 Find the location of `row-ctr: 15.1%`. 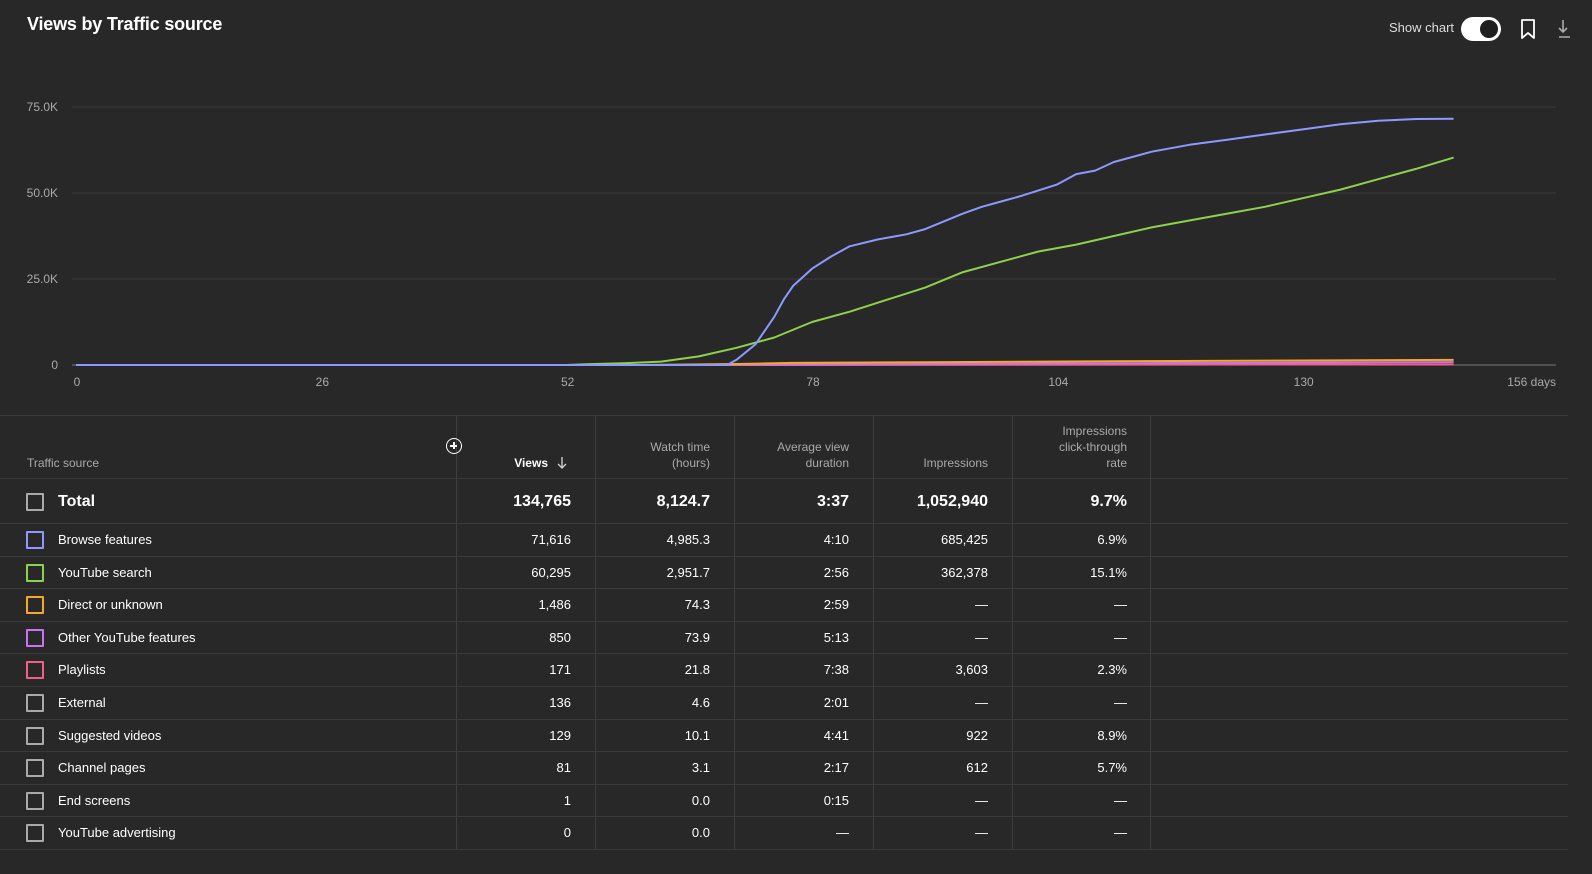

row-ctr: 15.1% is located at coordinates (1108, 572).